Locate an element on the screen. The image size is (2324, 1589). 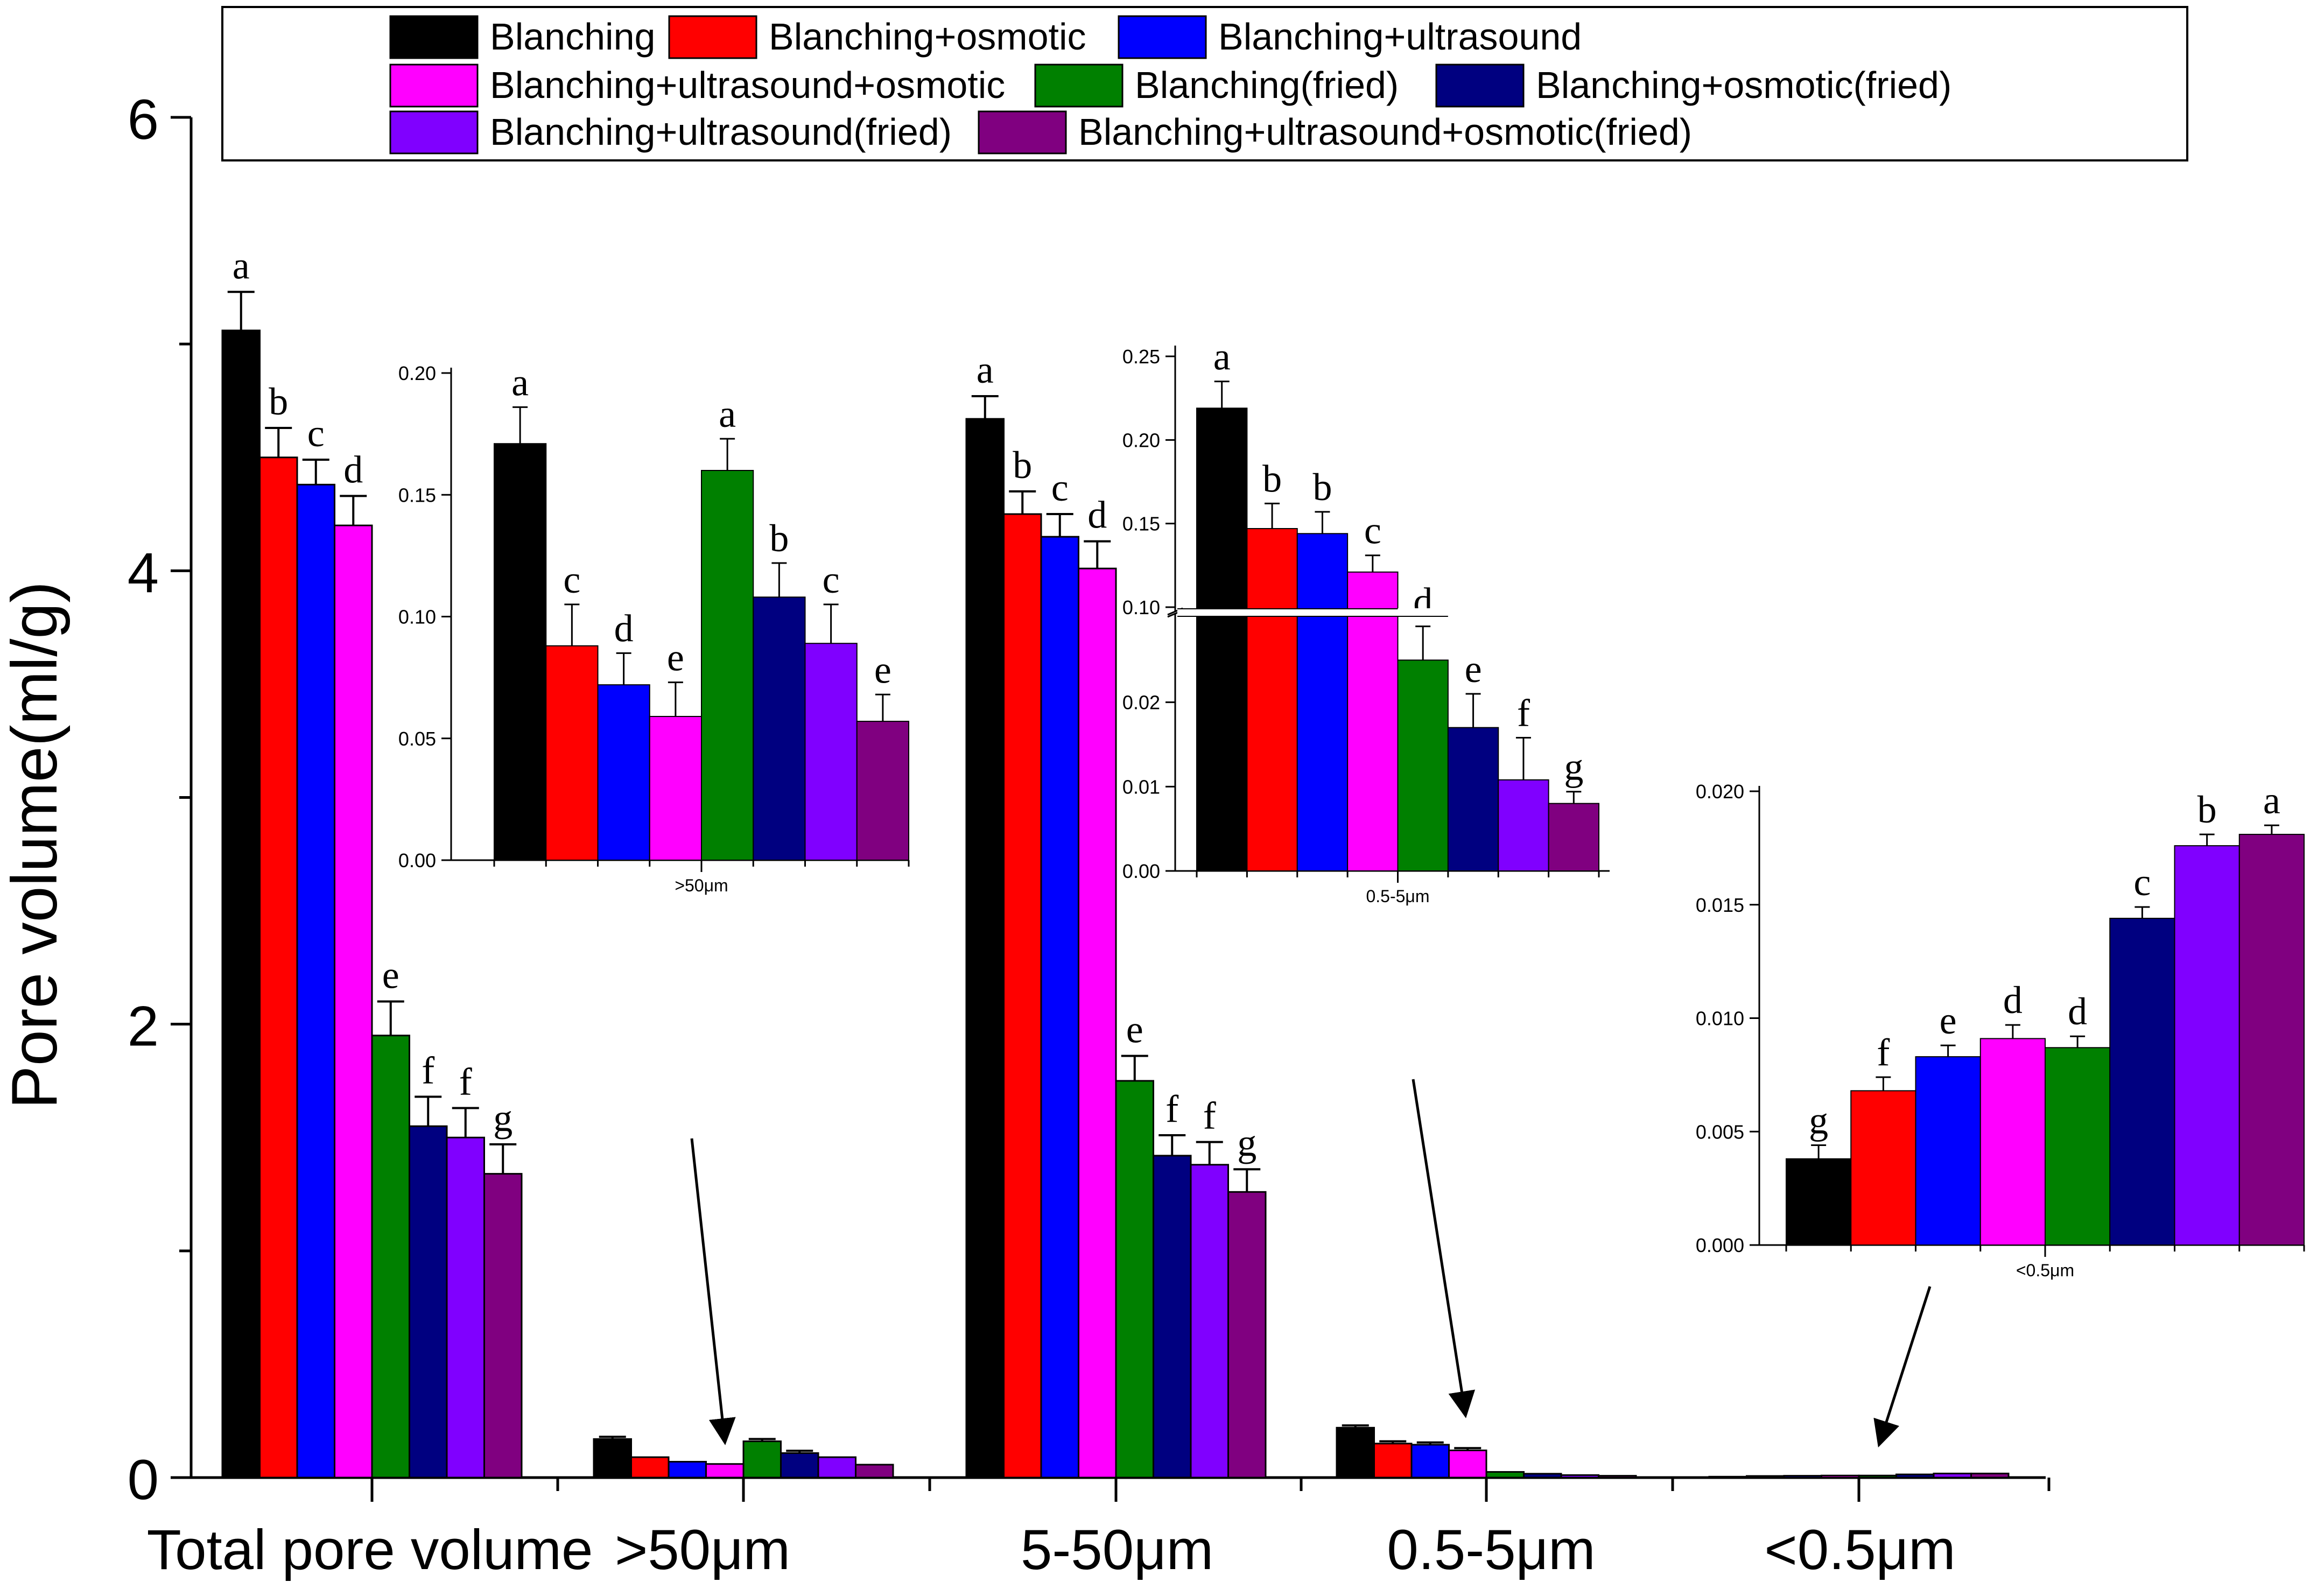
inset-y-tick-label: 0.010 is located at coordinates (1720, 1019).